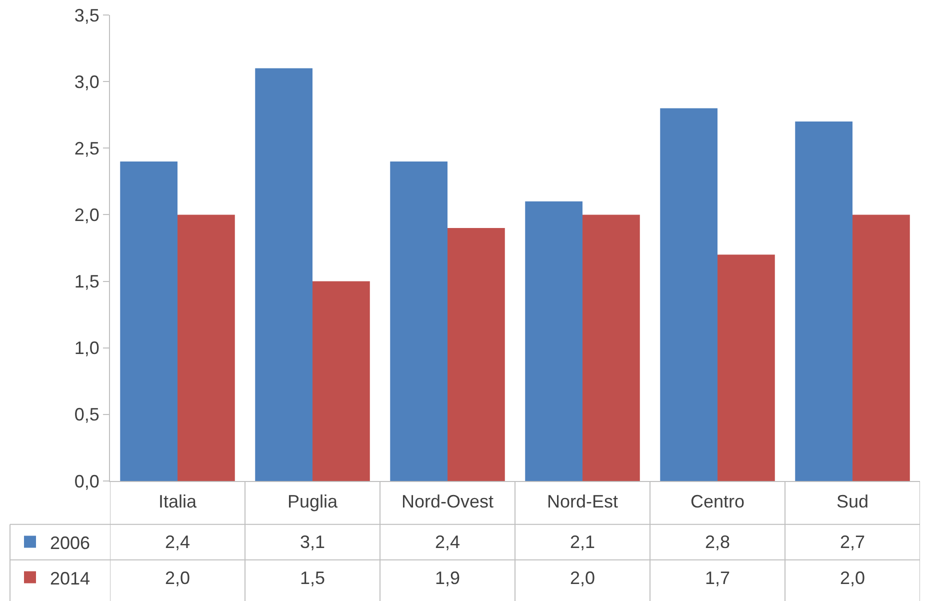 The image size is (925, 601). What do you see at coordinates (87, 82) in the screenshot?
I see `y-tick-label: 3,0` at bounding box center [87, 82].